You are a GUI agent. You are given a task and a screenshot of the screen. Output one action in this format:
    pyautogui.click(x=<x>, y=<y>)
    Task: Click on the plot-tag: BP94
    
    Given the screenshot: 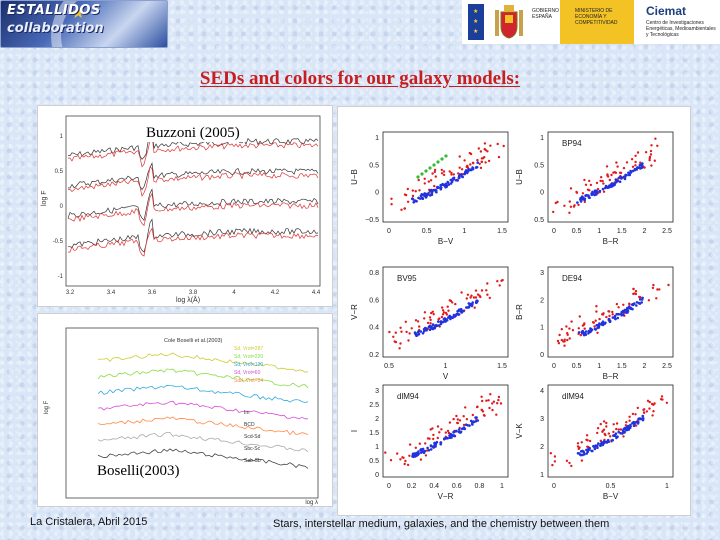 What is the action you would take?
    pyautogui.click(x=572, y=143)
    